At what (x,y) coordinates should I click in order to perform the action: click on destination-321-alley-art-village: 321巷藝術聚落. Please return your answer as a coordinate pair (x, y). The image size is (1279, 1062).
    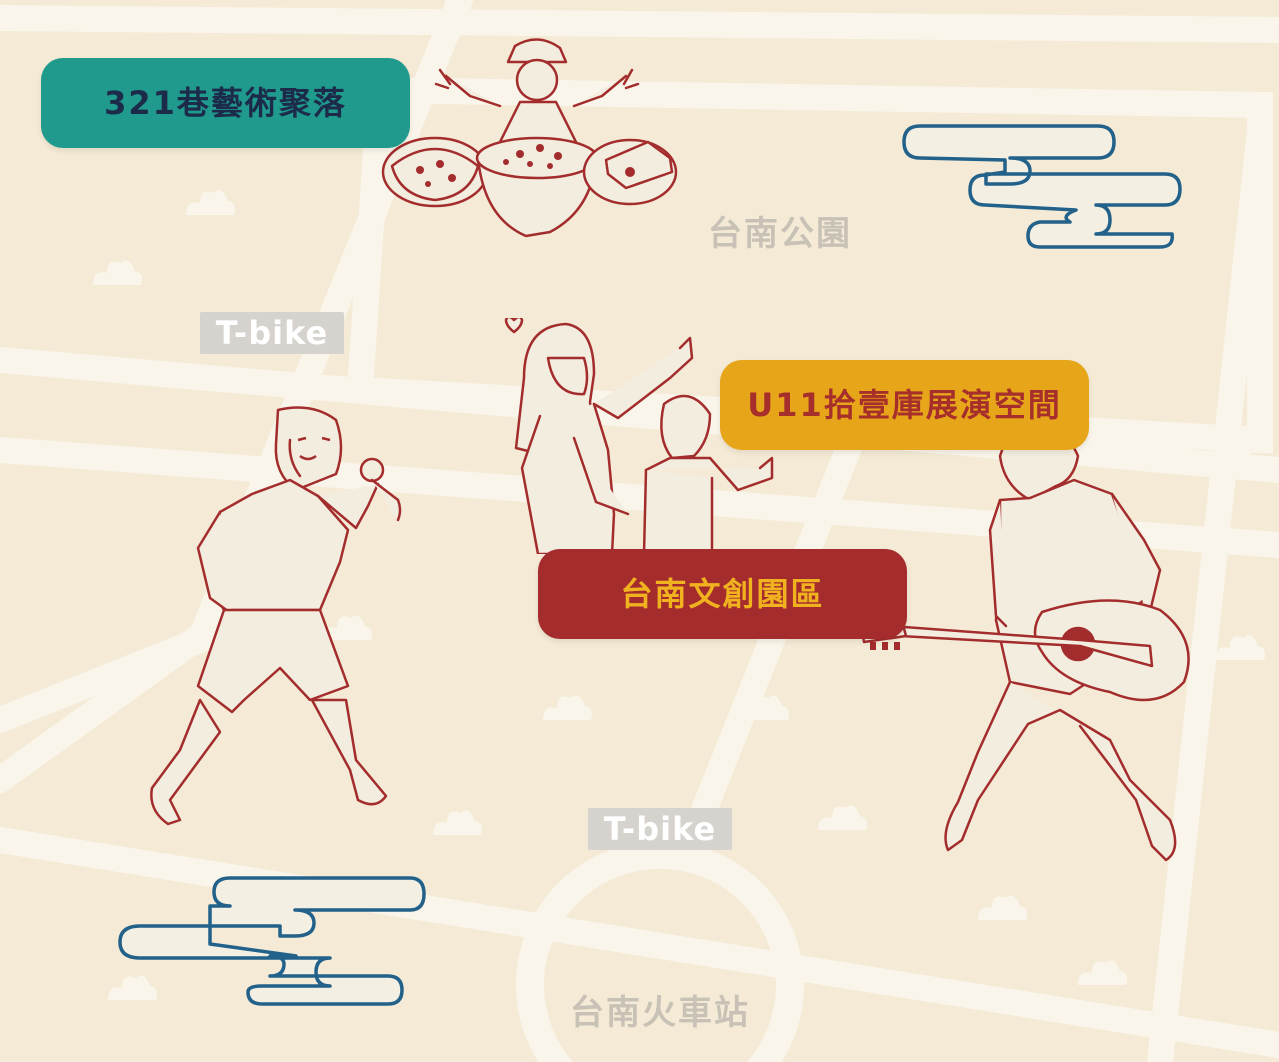
    Looking at the image, I should click on (225, 103).